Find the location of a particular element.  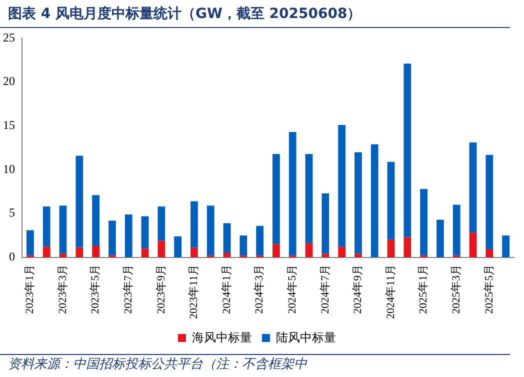

x-tick-label: 2024年11月 is located at coordinates (390, 291).